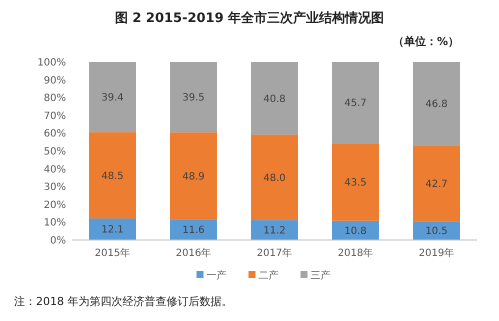  Describe the element at coordinates (268, 276) in the screenshot. I see `legend-label: 二产` at that location.